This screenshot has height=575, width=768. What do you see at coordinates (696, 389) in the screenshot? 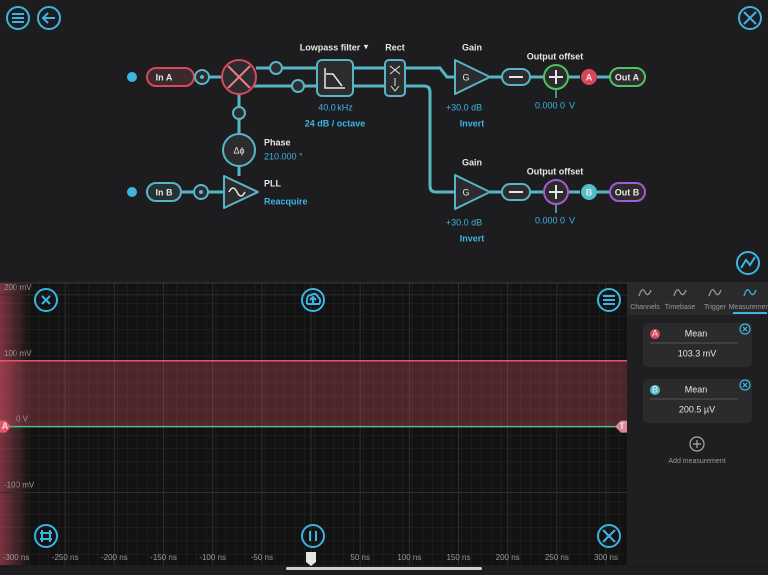
I see `measurement-type: Mean` at bounding box center [696, 389].